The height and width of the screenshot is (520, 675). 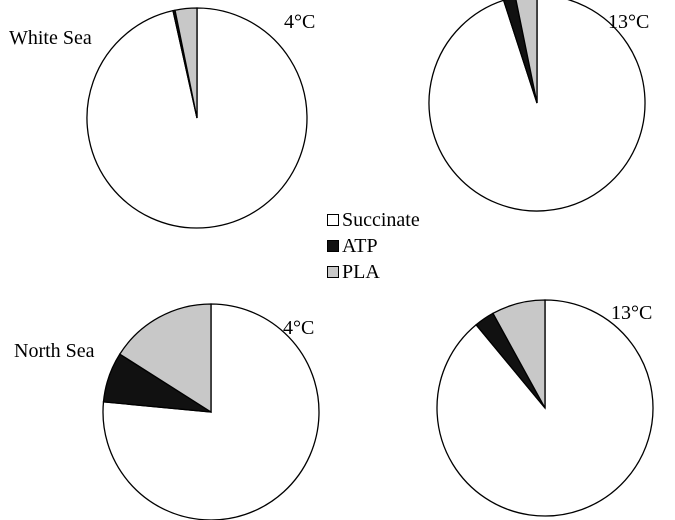 I want to click on legend-item-succinate: Succinate, so click(x=373, y=220).